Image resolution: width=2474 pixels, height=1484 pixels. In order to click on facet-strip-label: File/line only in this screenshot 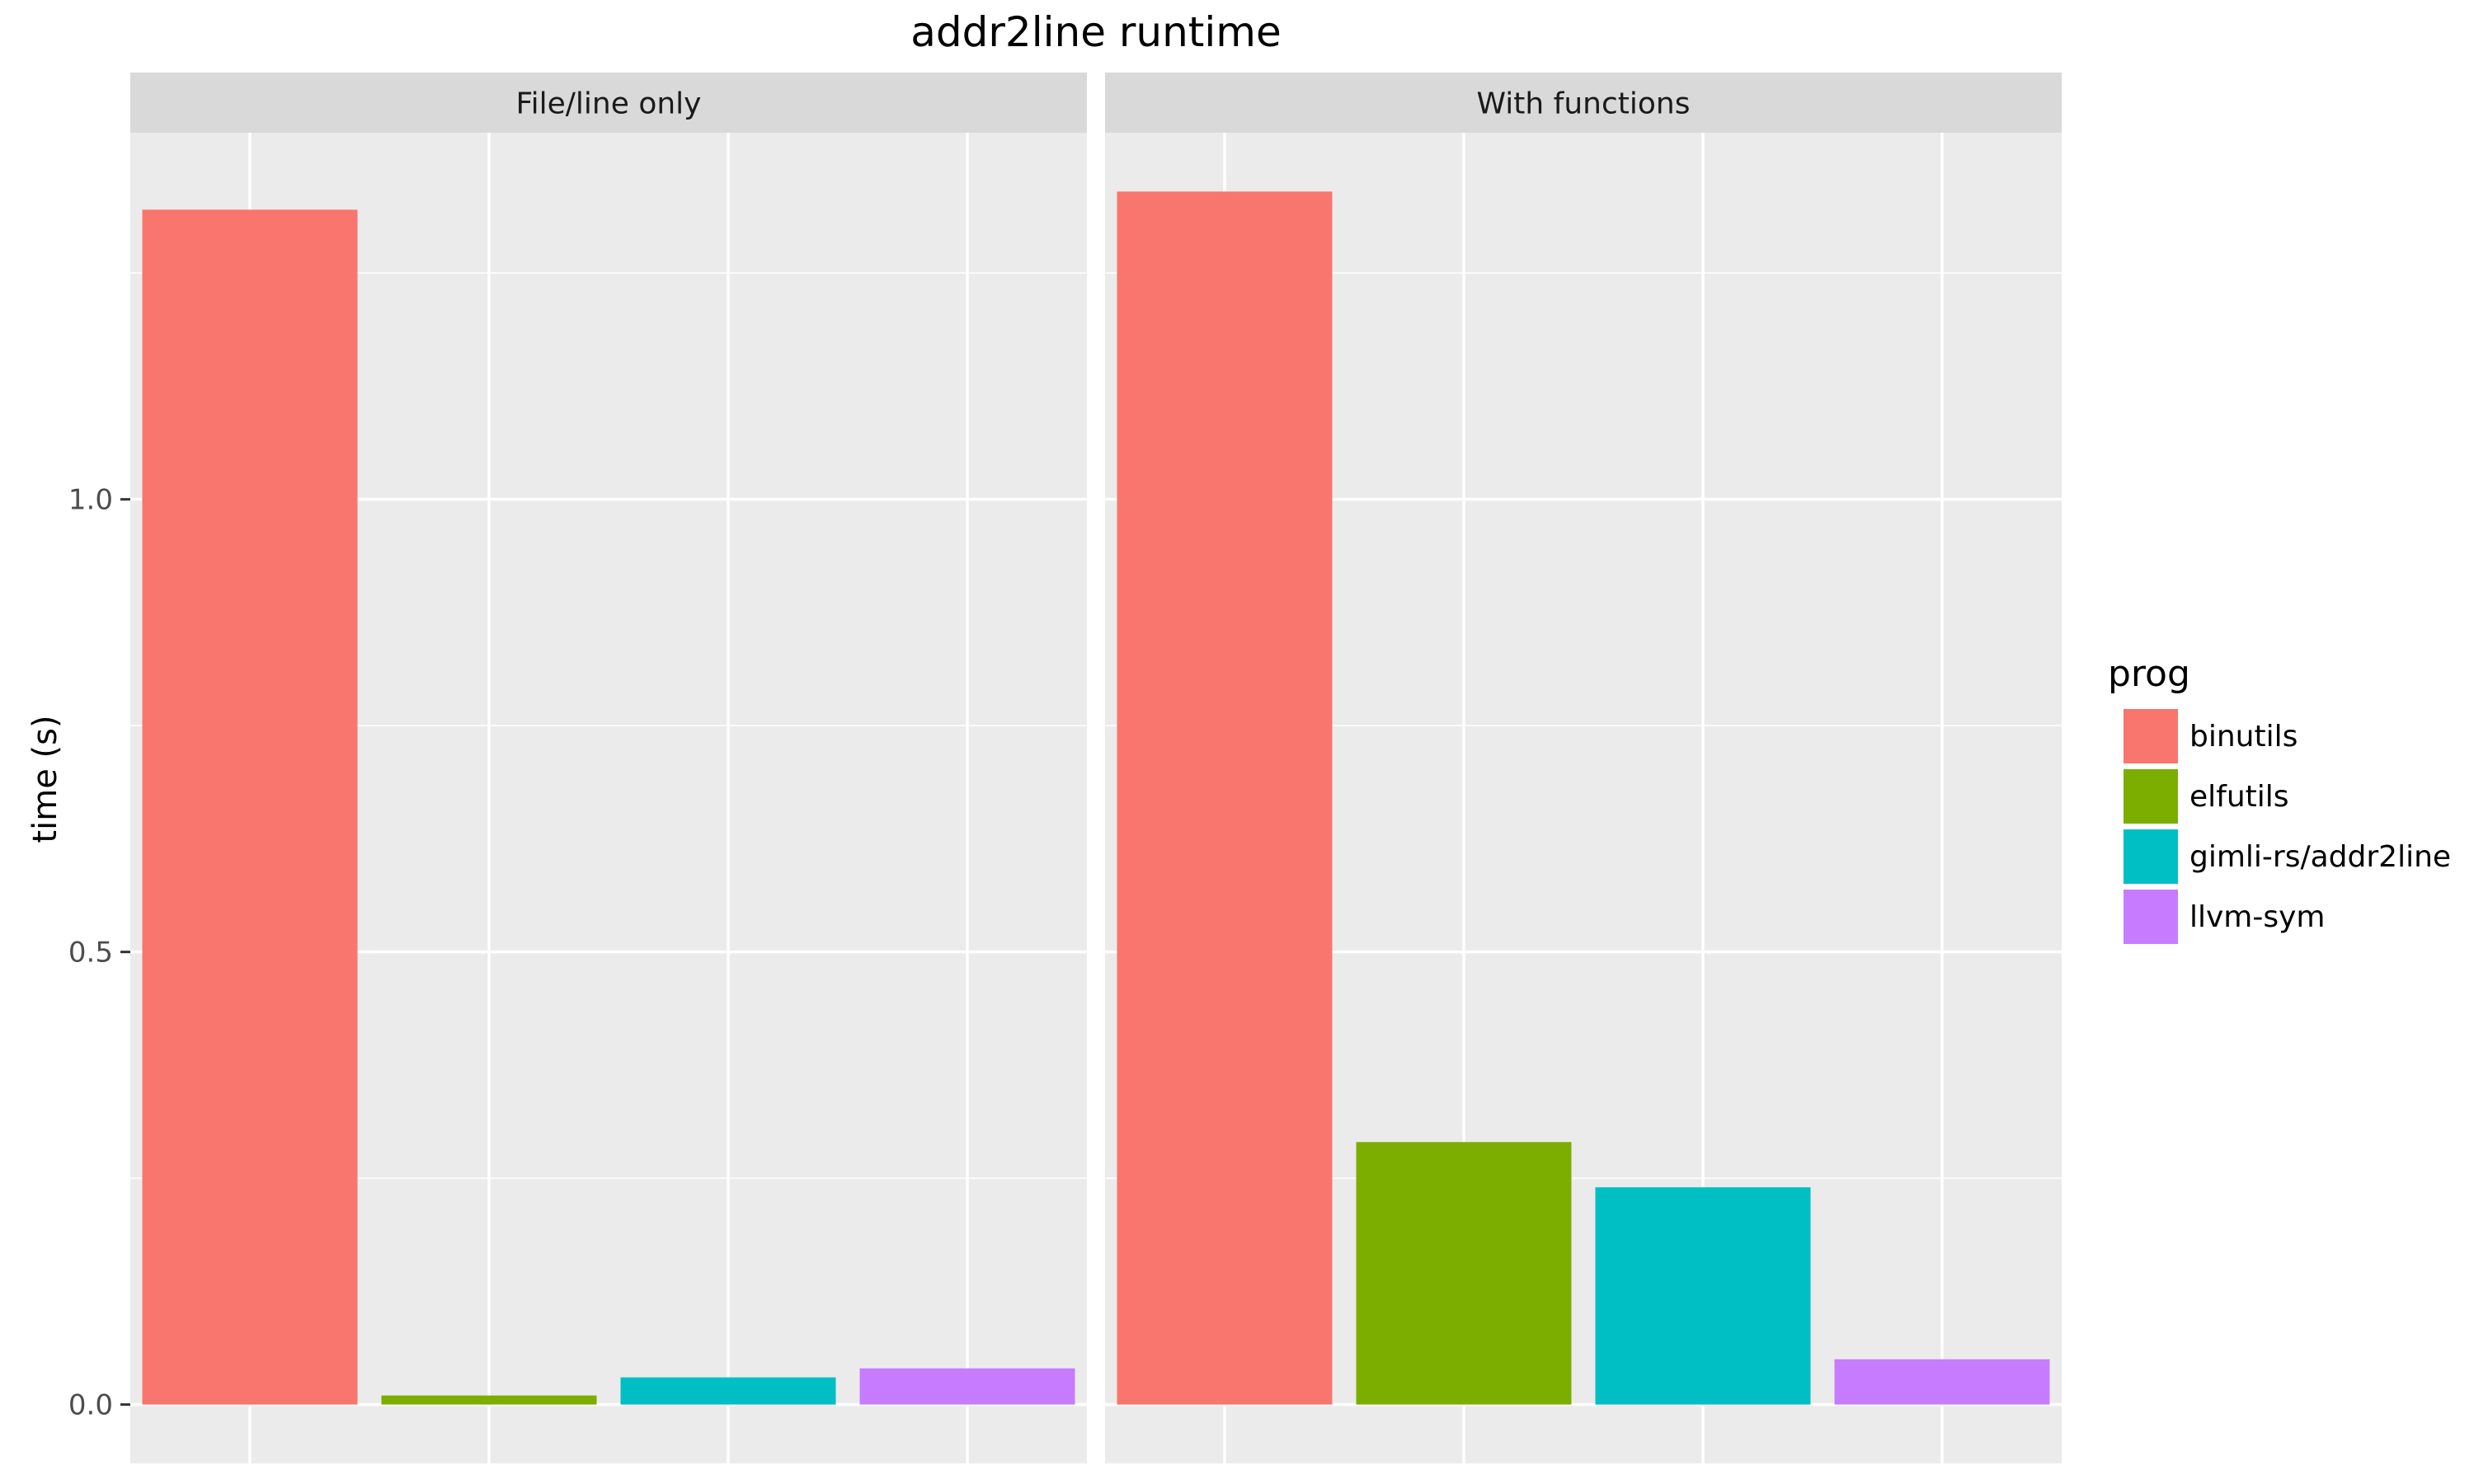, I will do `click(609, 104)`.